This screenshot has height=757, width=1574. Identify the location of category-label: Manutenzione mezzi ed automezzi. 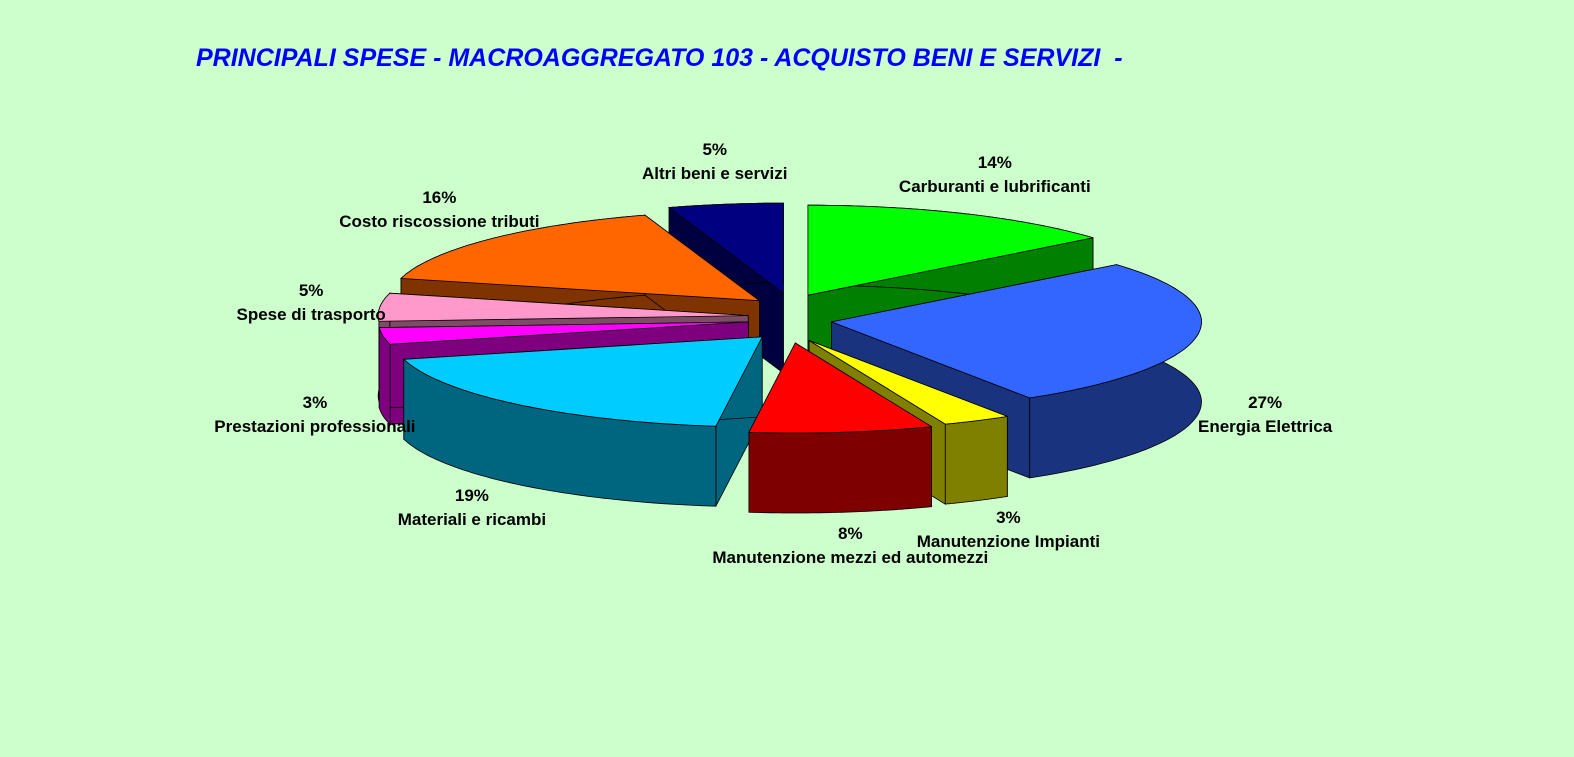
(850, 558).